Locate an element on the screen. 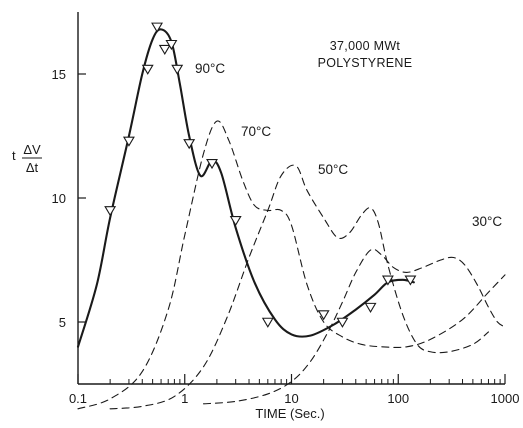 This screenshot has width=523, height=428. y-tick-label: 5 is located at coordinates (62, 322).